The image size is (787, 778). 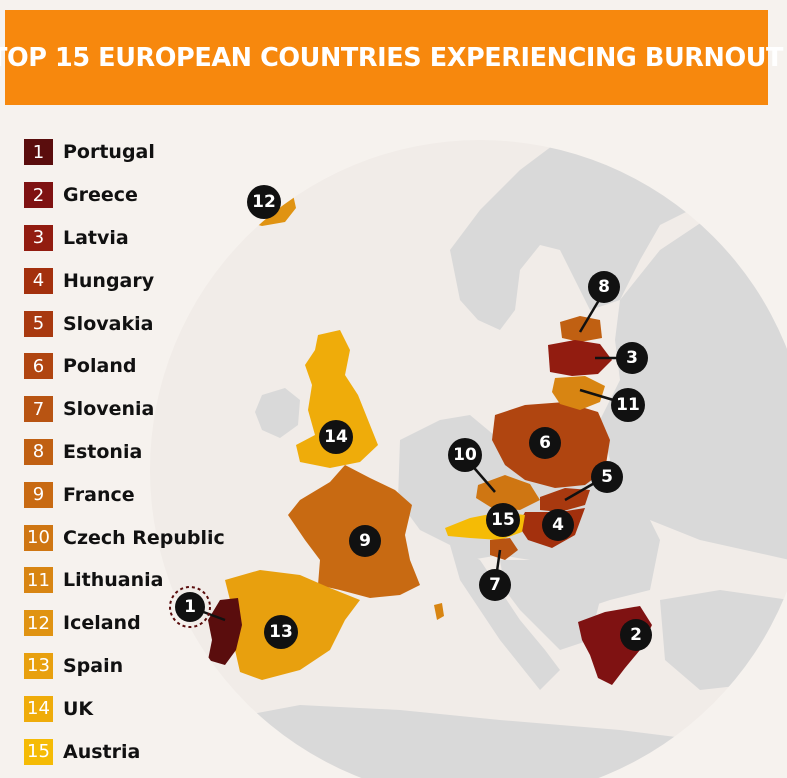 I want to click on legend-rank-badge: 15, so click(x=38, y=751).